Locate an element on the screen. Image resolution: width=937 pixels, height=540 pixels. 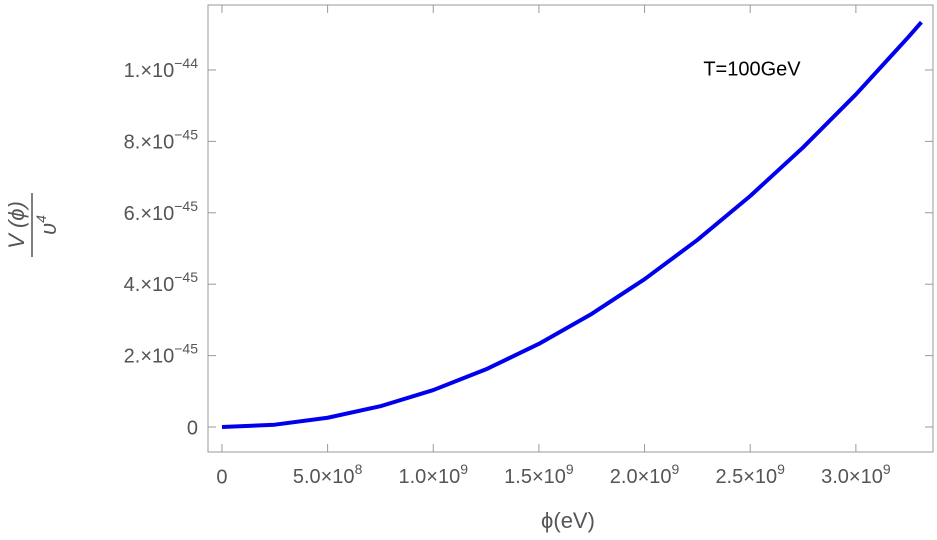
y-axis-label: V (ϕ) υ4 is located at coordinates (32, 225).